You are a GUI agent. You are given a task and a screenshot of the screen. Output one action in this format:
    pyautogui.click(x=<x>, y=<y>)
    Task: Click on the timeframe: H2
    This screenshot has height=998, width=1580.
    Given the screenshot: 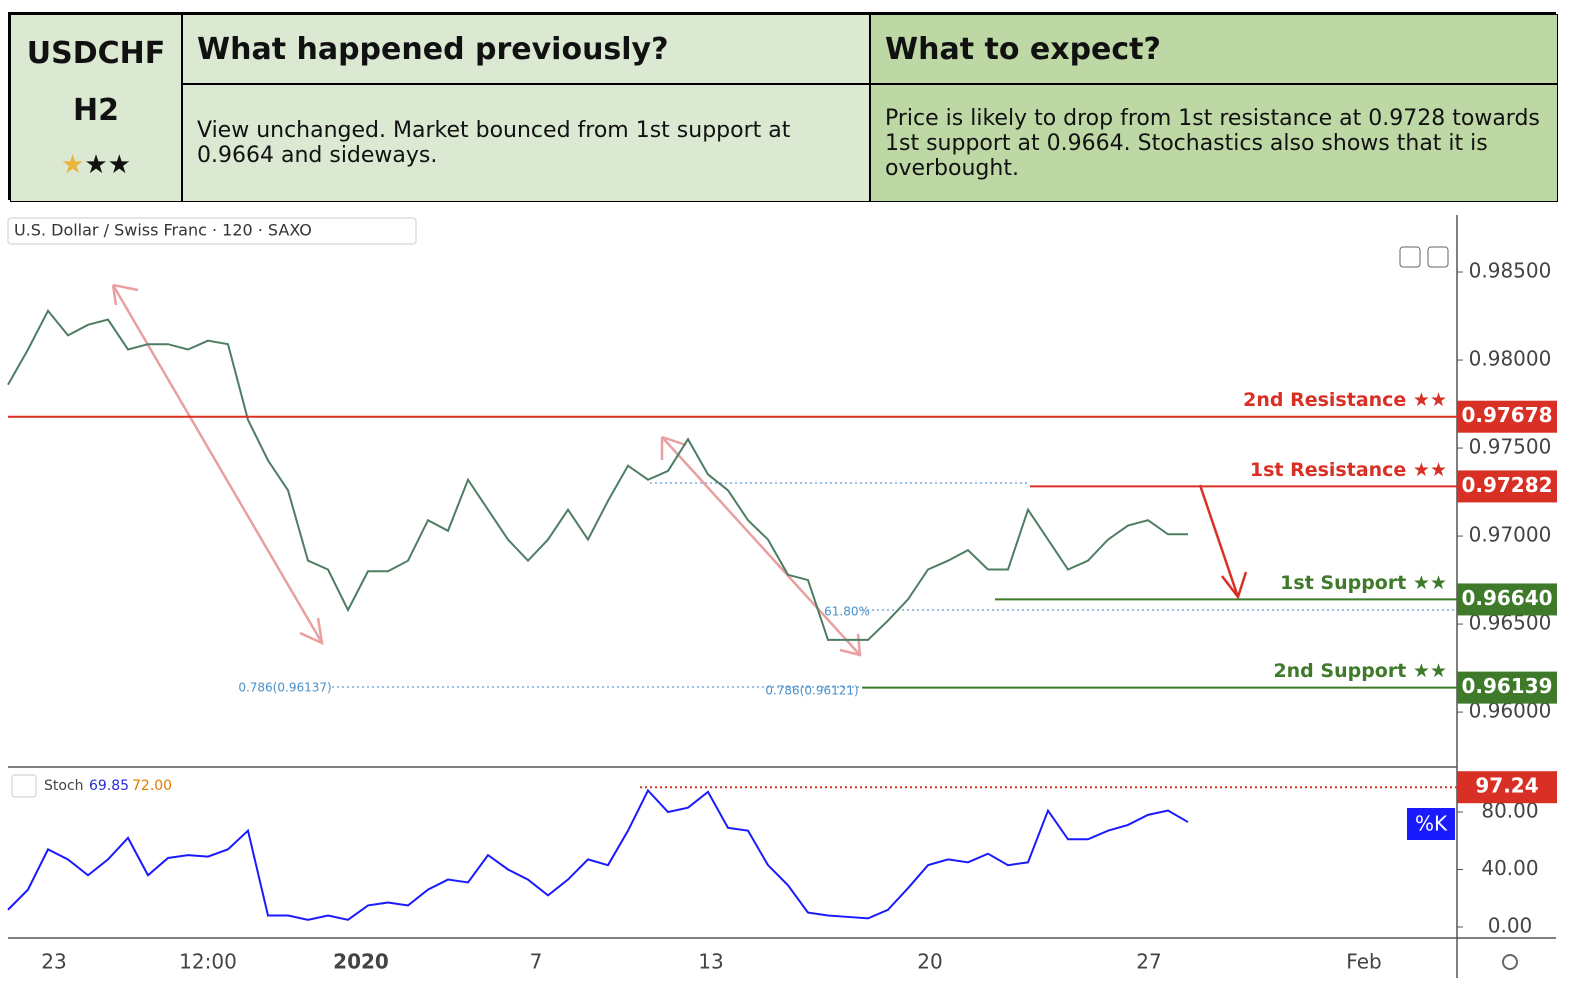 What is the action you would take?
    pyautogui.click(x=96, y=110)
    